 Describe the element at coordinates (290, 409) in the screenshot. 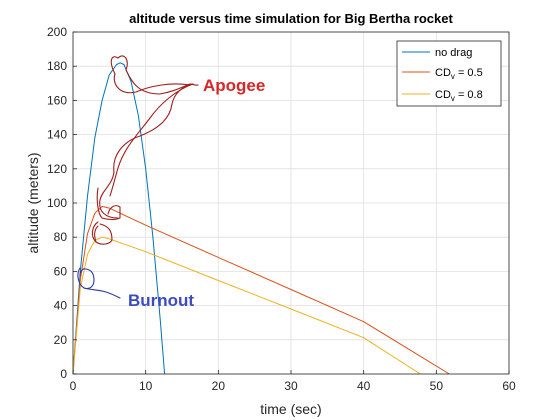

I see `x-axis-label: time (sec)` at that location.